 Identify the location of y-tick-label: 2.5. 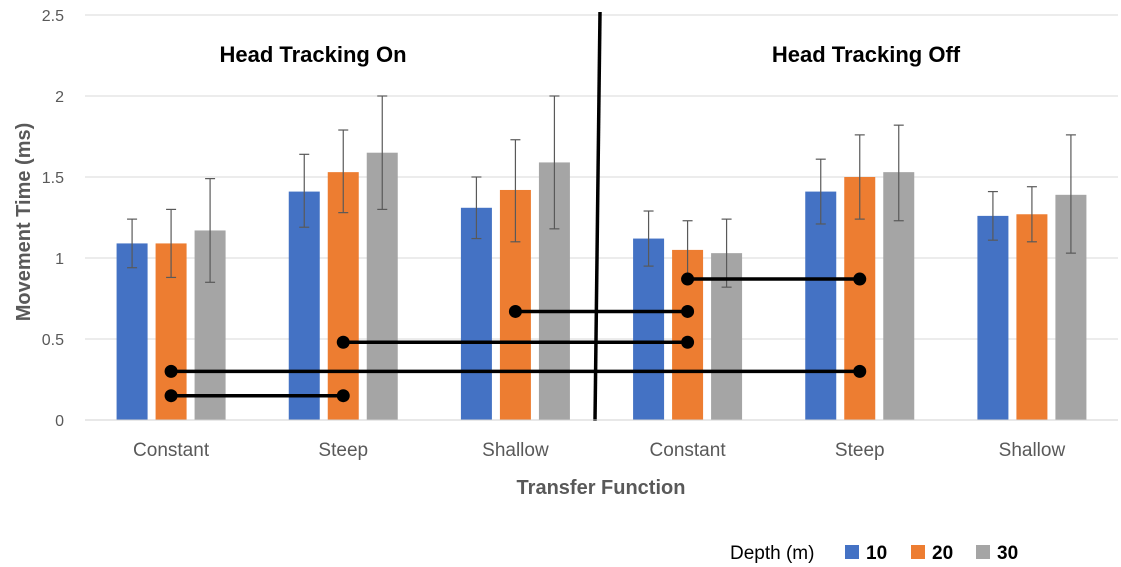
(53, 16).